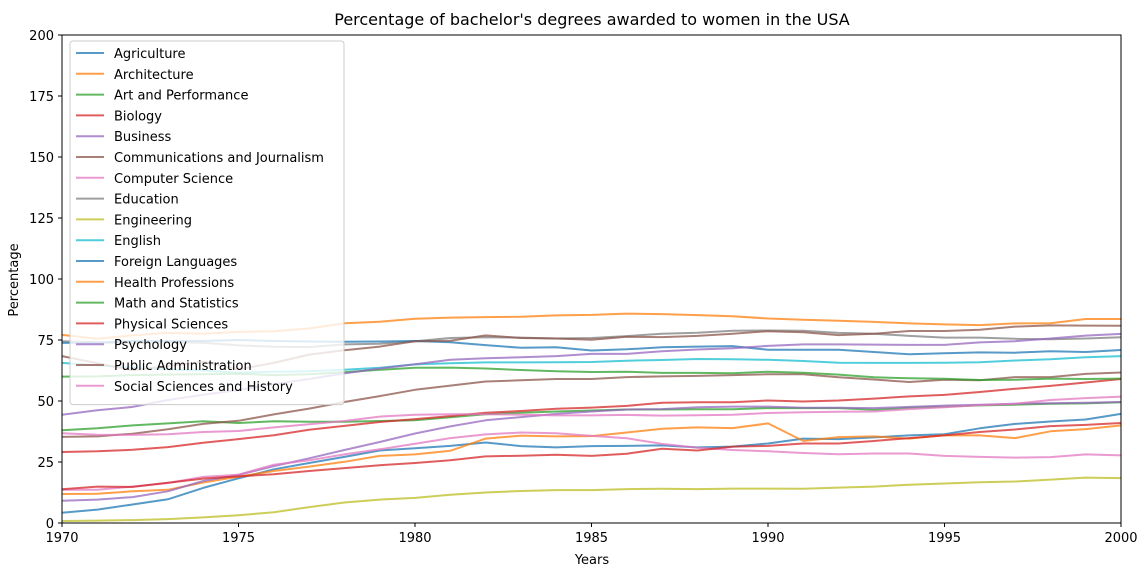 The width and height of the screenshot is (1144, 570). I want to click on y-tick-label: 50, so click(45, 402).